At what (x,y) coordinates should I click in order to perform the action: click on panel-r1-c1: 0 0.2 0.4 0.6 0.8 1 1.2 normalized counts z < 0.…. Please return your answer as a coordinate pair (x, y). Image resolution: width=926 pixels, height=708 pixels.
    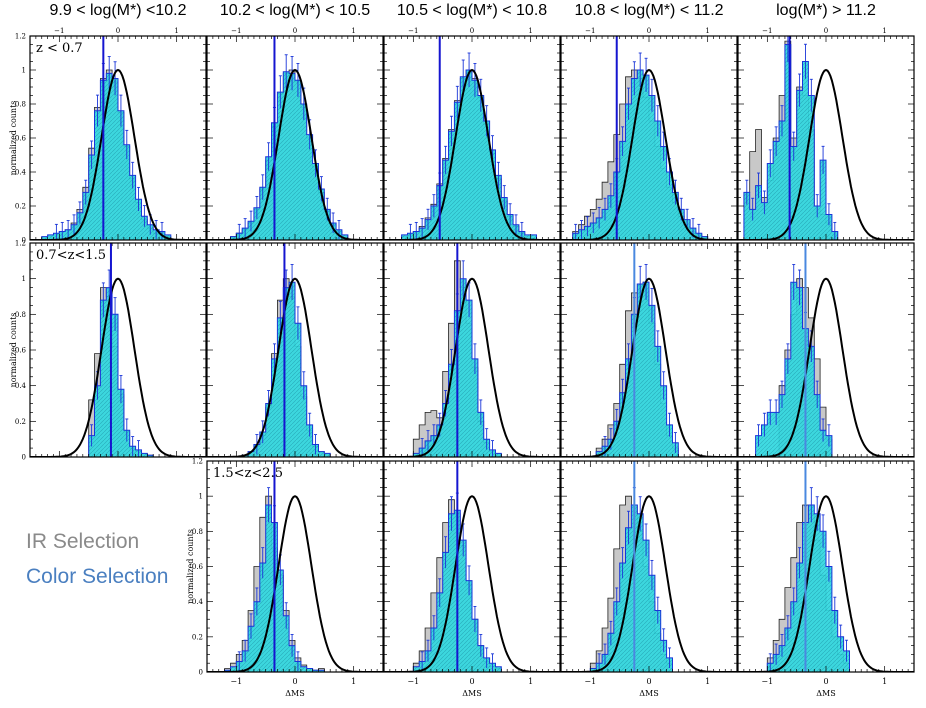
    Looking at the image, I should click on (108, 136).